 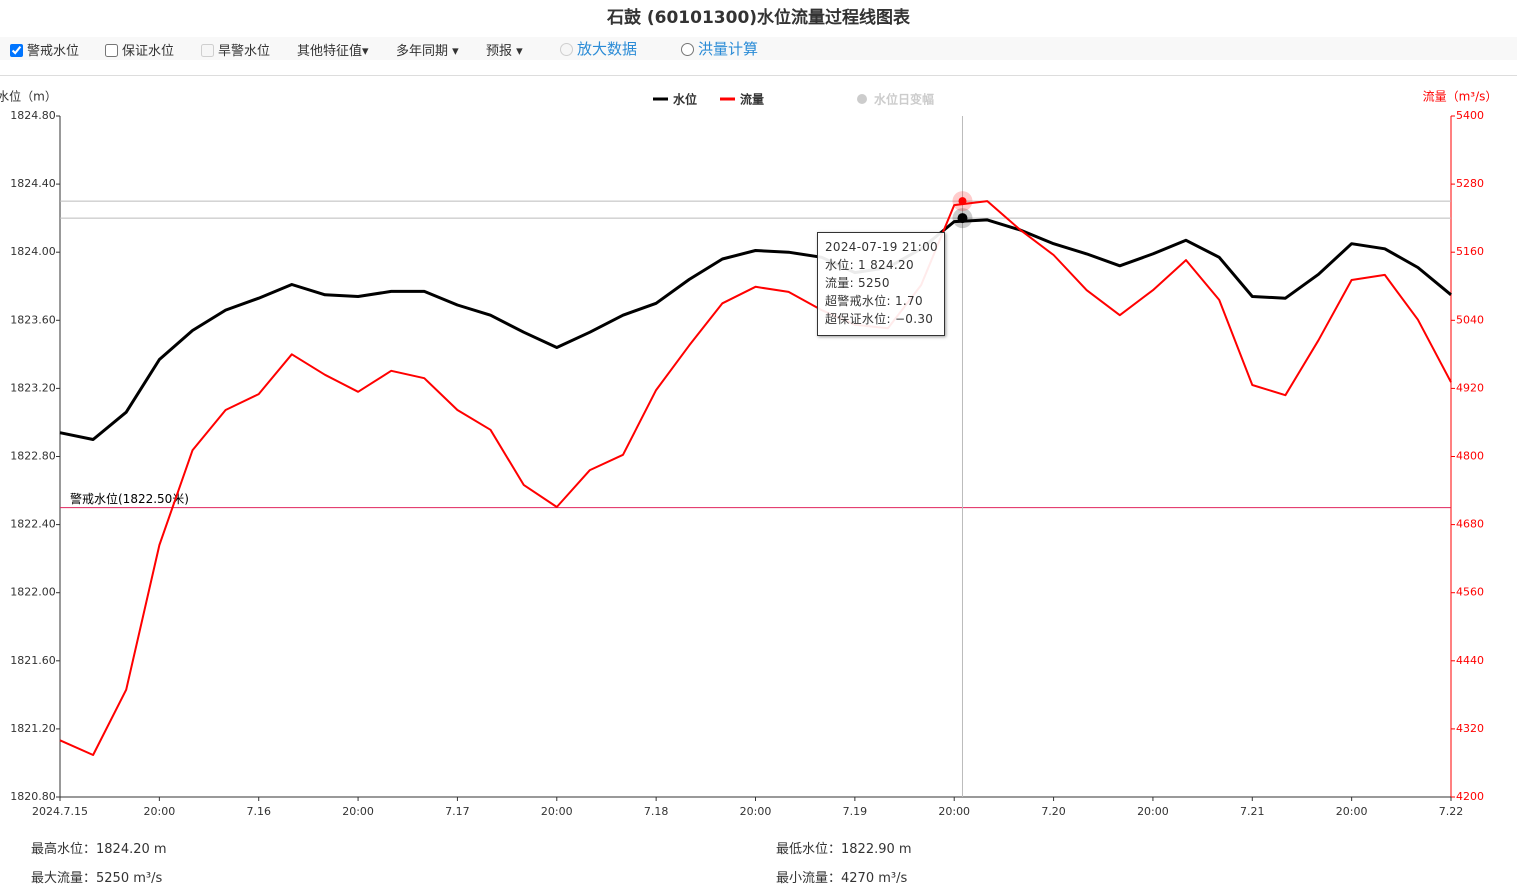 What do you see at coordinates (499, 51) in the screenshot?
I see `label: 预报` at bounding box center [499, 51].